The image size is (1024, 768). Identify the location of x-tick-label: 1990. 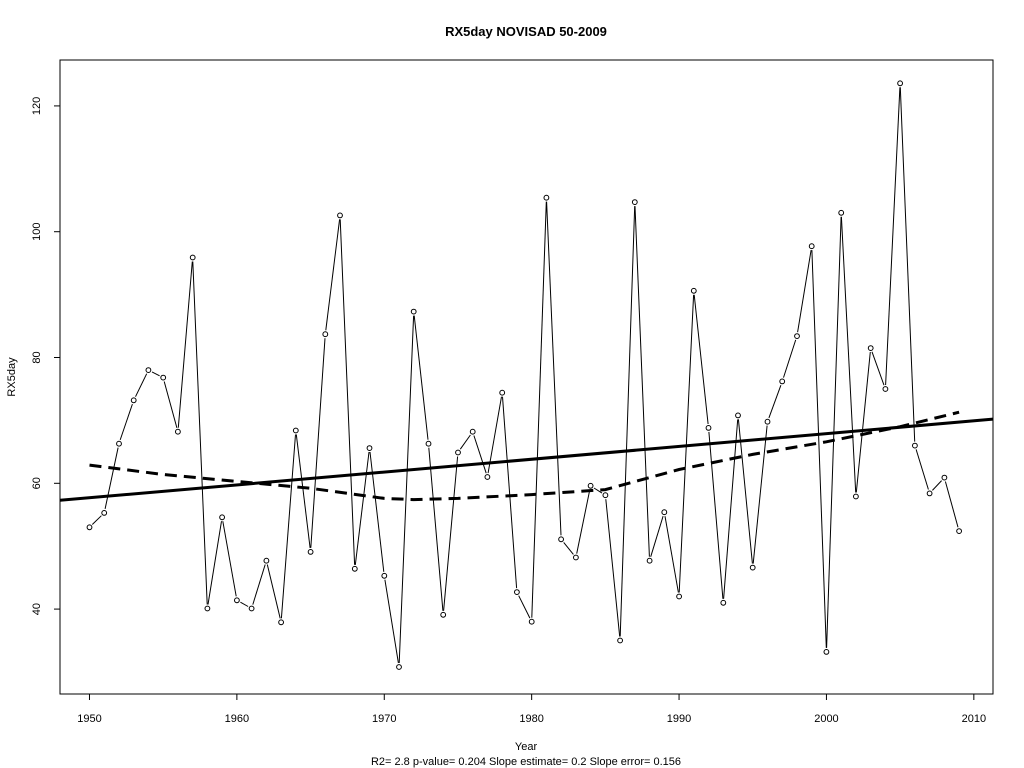
(679, 719).